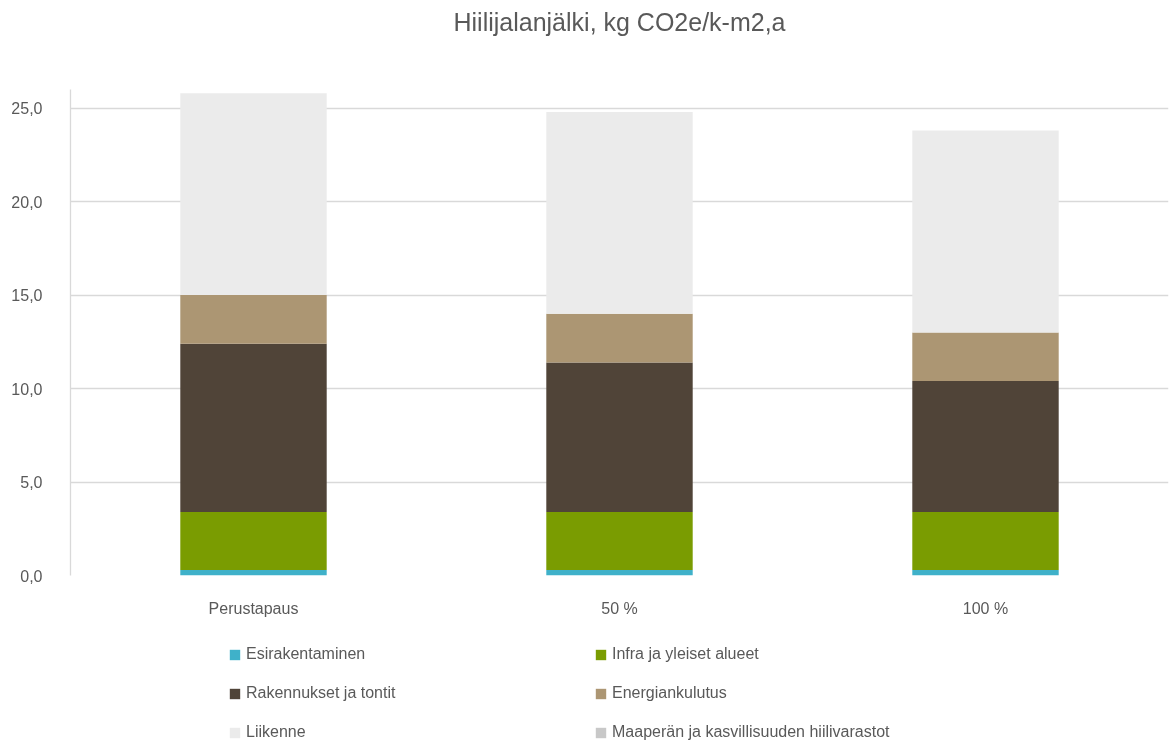 This screenshot has width=1172, height=747. What do you see at coordinates (276, 732) in the screenshot?
I see `legend-label: Liikenne` at bounding box center [276, 732].